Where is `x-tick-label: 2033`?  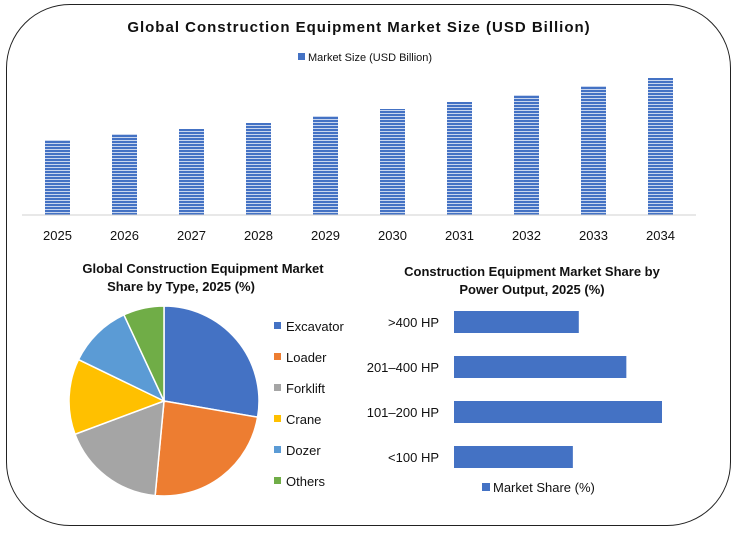 x-tick-label: 2033 is located at coordinates (593, 235).